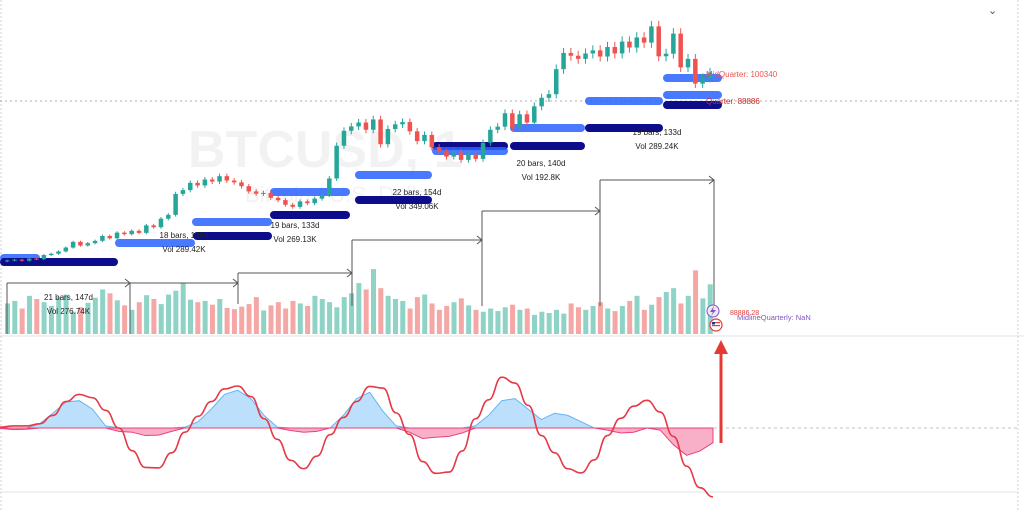  Describe the element at coordinates (744, 313) in the screenshot. I see `stacked-value-label: 88886.28` at that location.